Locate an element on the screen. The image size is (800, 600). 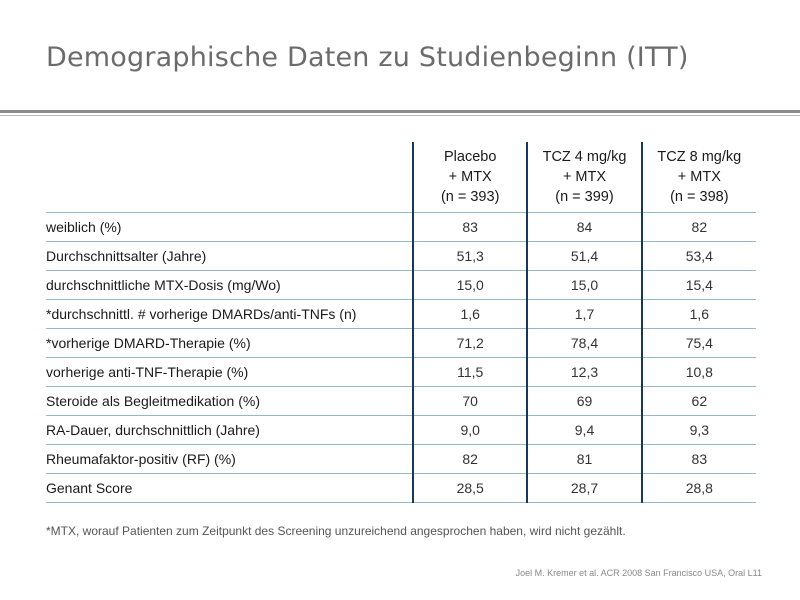
column-header-tcz4: TCZ 4 mg/kg + MTX (n = 399) is located at coordinates (584, 177).